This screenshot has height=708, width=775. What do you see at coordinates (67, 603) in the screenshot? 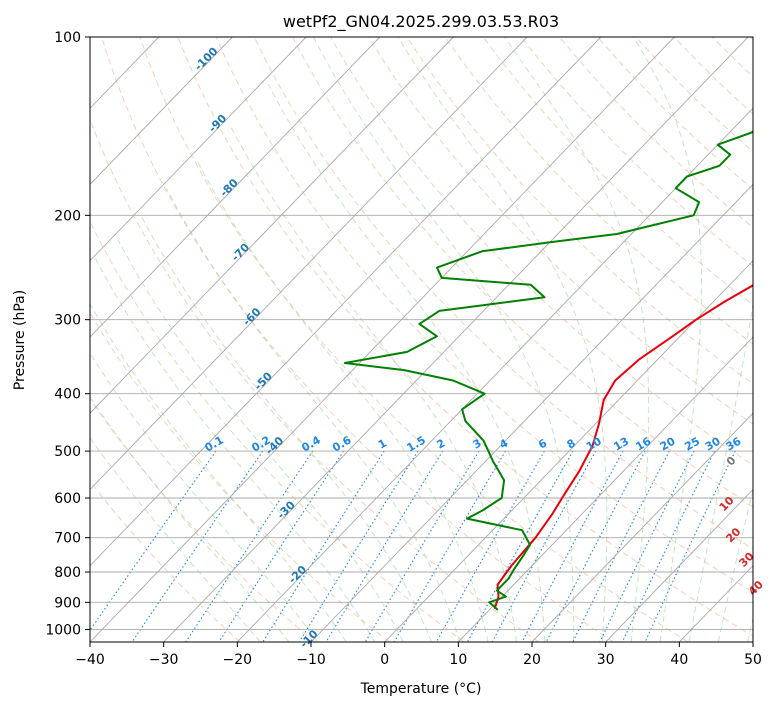
I see `y-tick-label: 900` at bounding box center [67, 603].